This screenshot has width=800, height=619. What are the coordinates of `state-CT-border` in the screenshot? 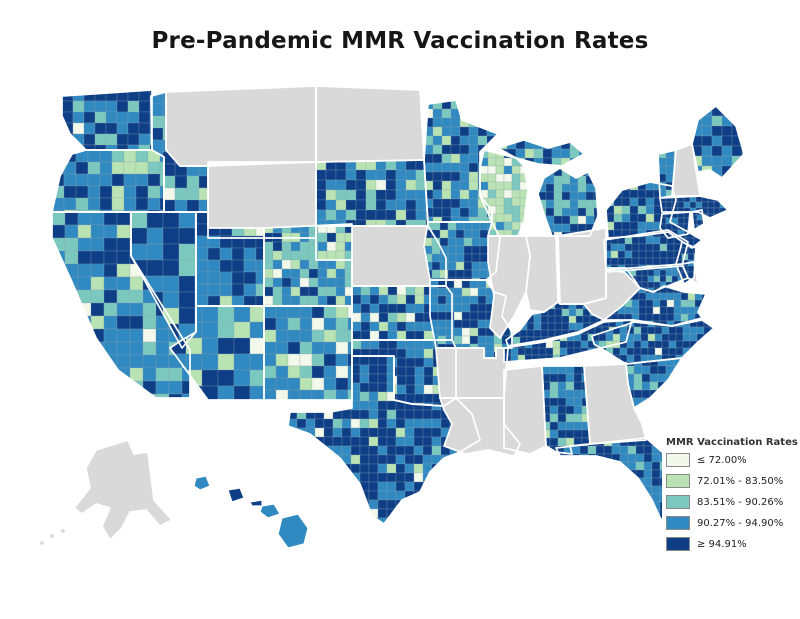 It's located at (675, 225).